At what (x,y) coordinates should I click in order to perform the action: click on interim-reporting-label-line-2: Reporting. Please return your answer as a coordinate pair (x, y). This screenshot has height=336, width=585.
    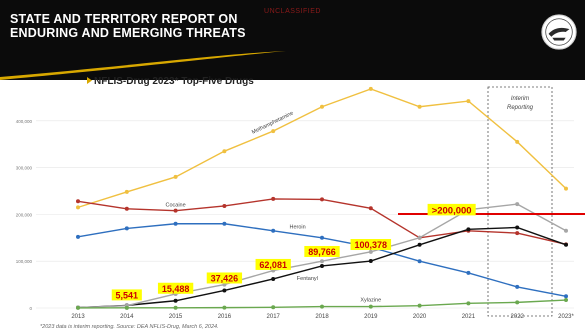
    Looking at the image, I should click on (520, 108).